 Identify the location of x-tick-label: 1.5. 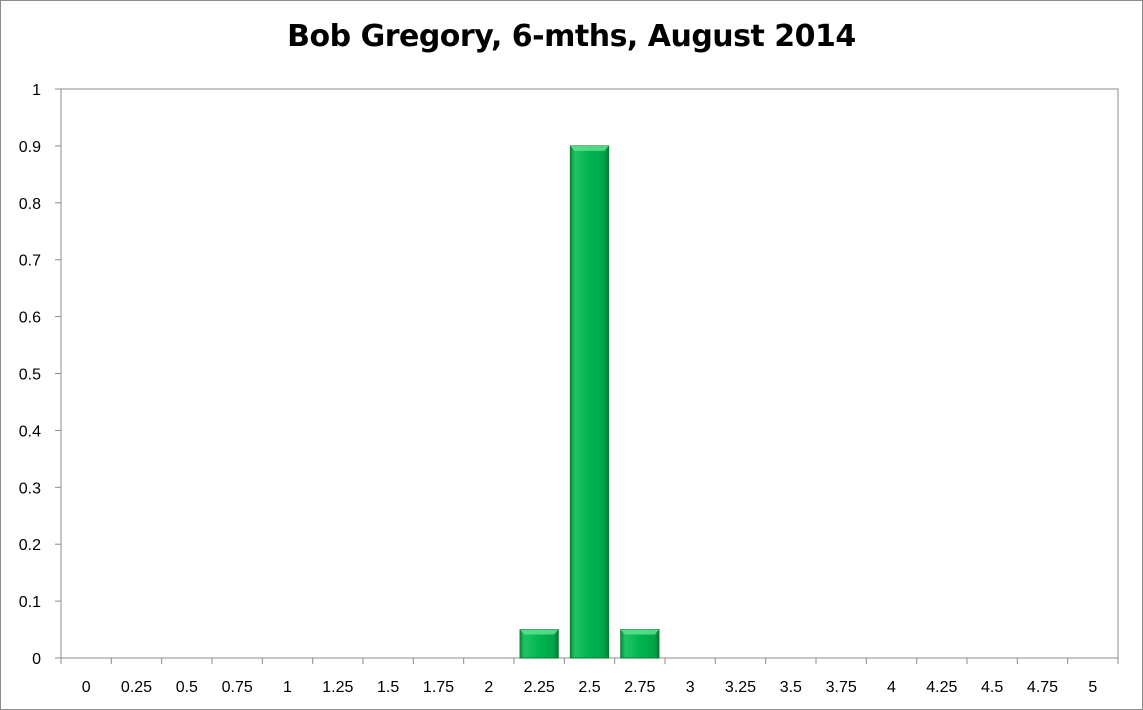
(388, 687).